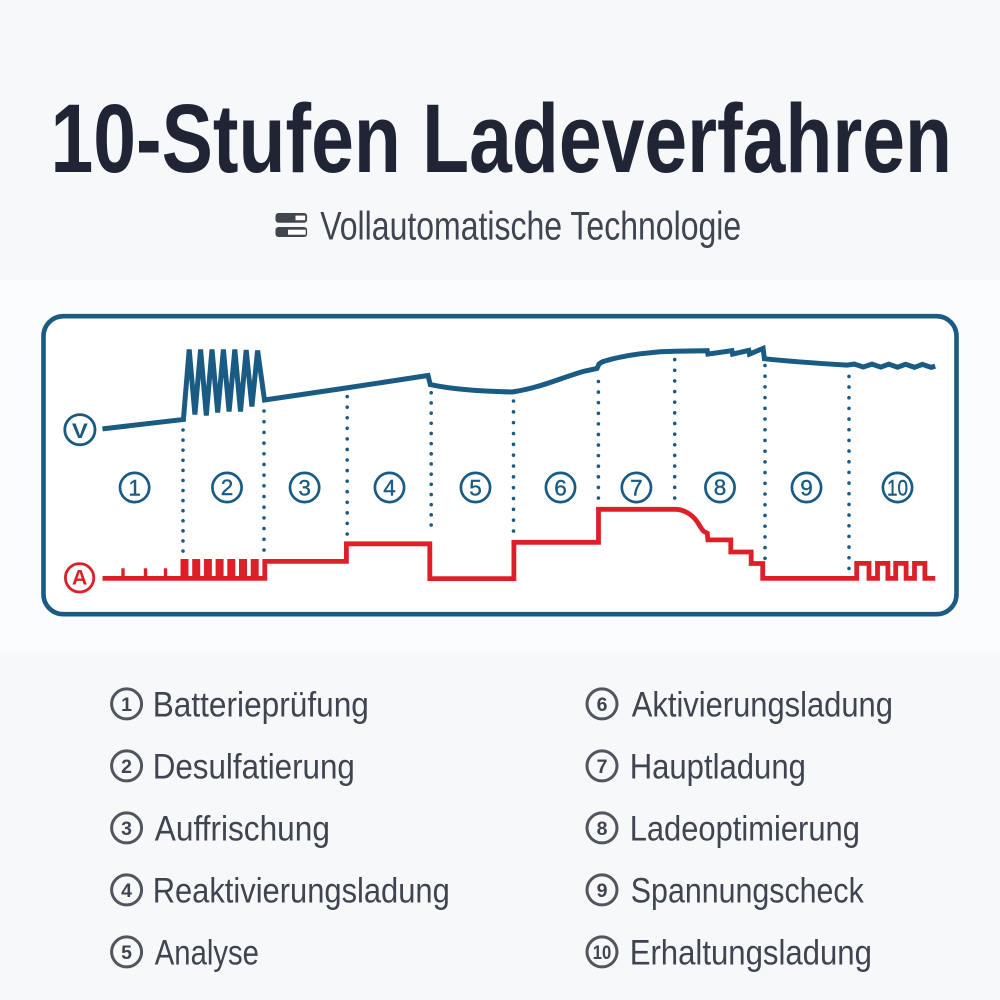 The height and width of the screenshot is (1000, 1000). What do you see at coordinates (745, 829) in the screenshot?
I see `svg-text: Ladeoptimierung` at bounding box center [745, 829].